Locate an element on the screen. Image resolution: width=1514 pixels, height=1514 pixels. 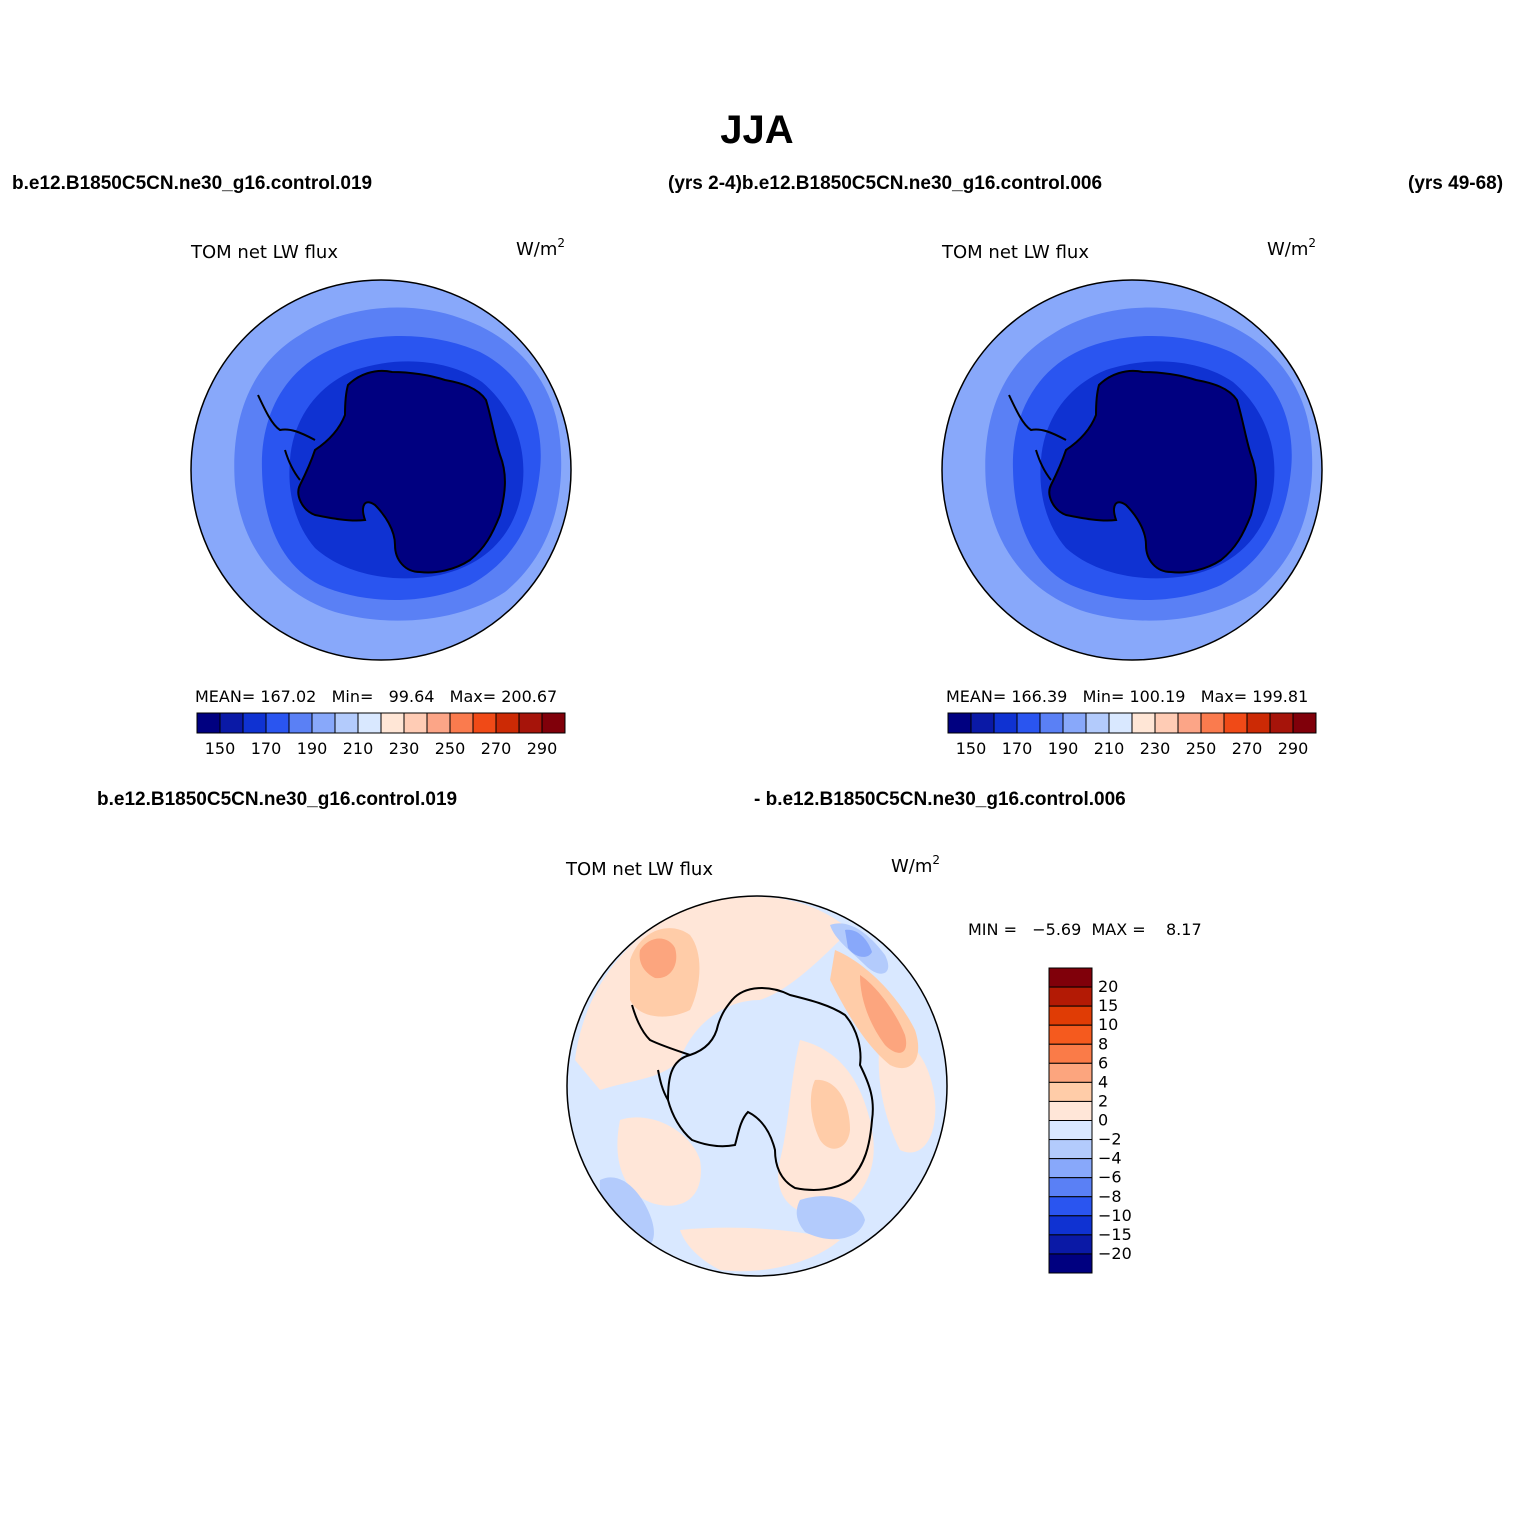
bottom-right-header: - b.e12.B1850C5CN.ne30_g16.control.006 is located at coordinates (940, 799).